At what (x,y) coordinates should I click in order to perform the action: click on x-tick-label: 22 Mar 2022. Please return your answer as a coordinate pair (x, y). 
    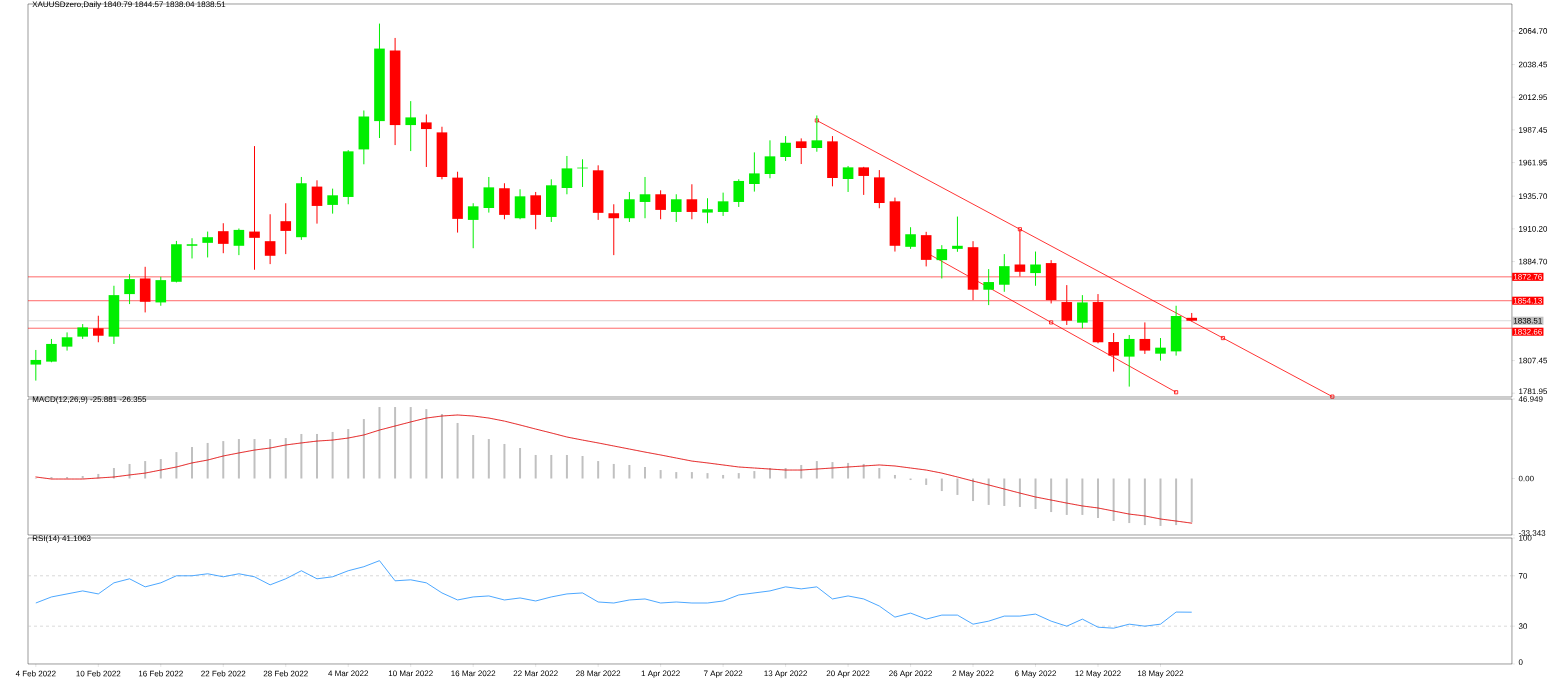
    Looking at the image, I should click on (535, 673).